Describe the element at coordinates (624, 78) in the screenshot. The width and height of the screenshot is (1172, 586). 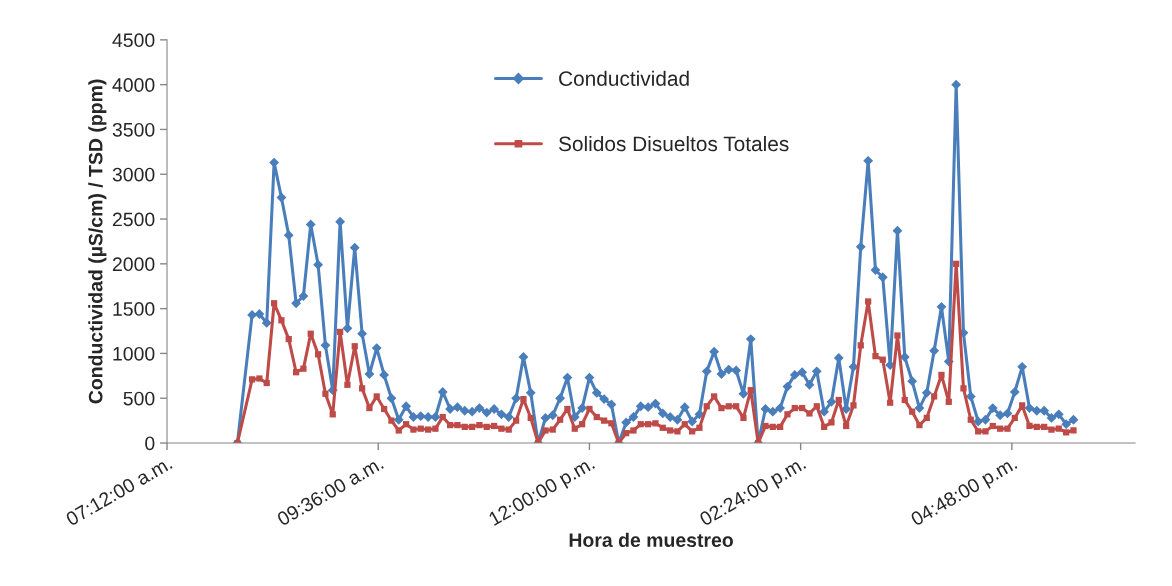
I see `legend-label: Conductividad` at that location.